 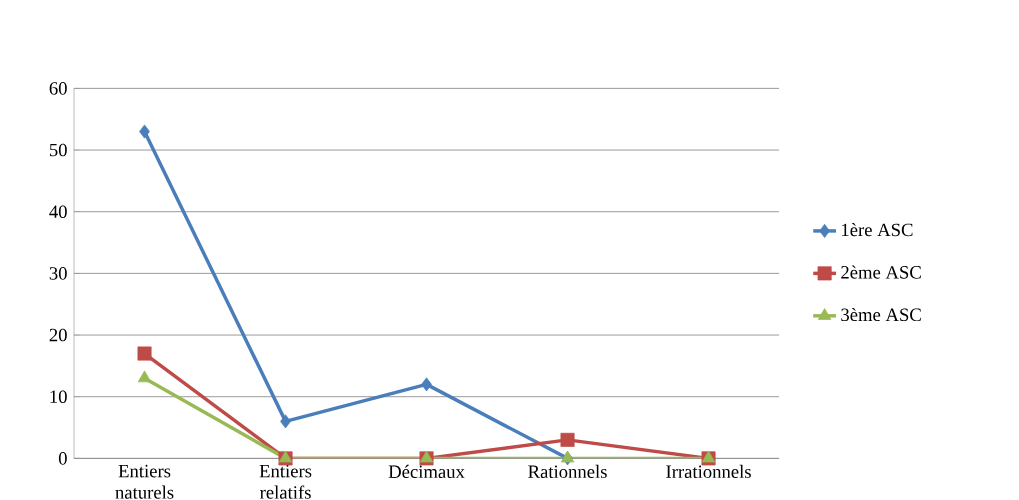 What do you see at coordinates (58, 397) in the screenshot?
I see `y-tick-label: 10` at bounding box center [58, 397].